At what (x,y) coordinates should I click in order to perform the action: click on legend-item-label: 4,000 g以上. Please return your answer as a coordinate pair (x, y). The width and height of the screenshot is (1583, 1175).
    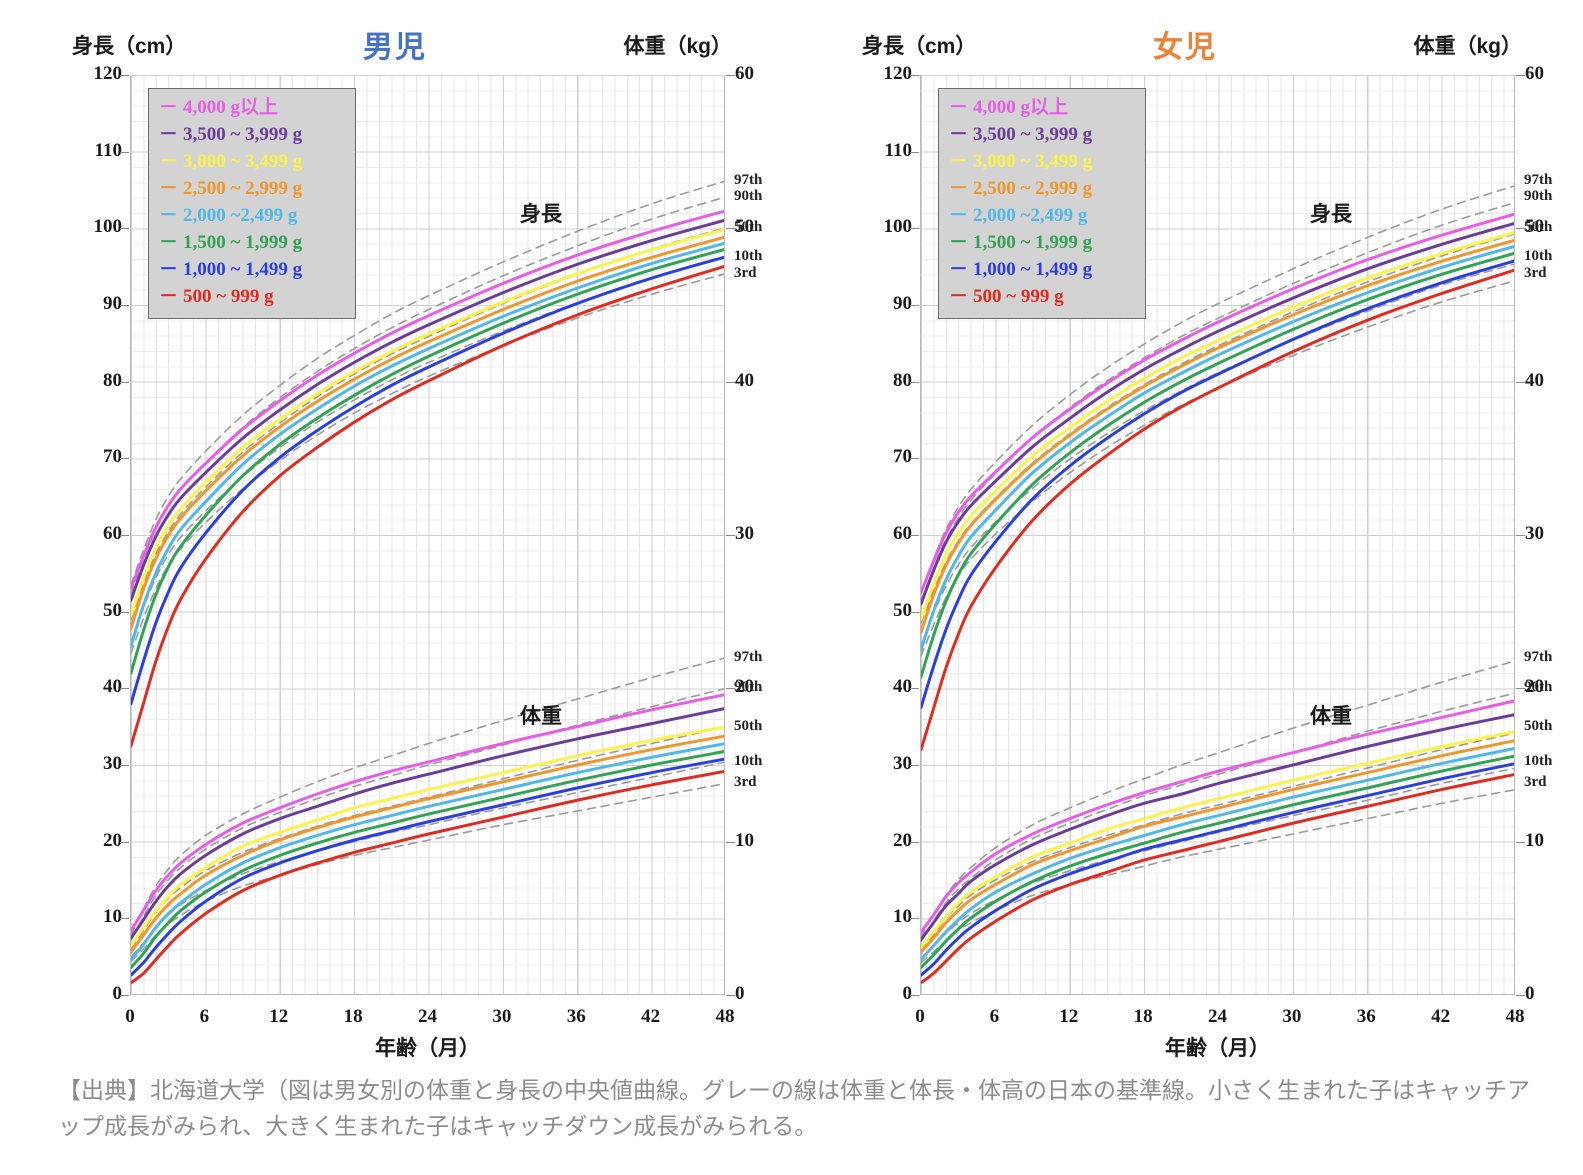
    Looking at the image, I should click on (231, 107).